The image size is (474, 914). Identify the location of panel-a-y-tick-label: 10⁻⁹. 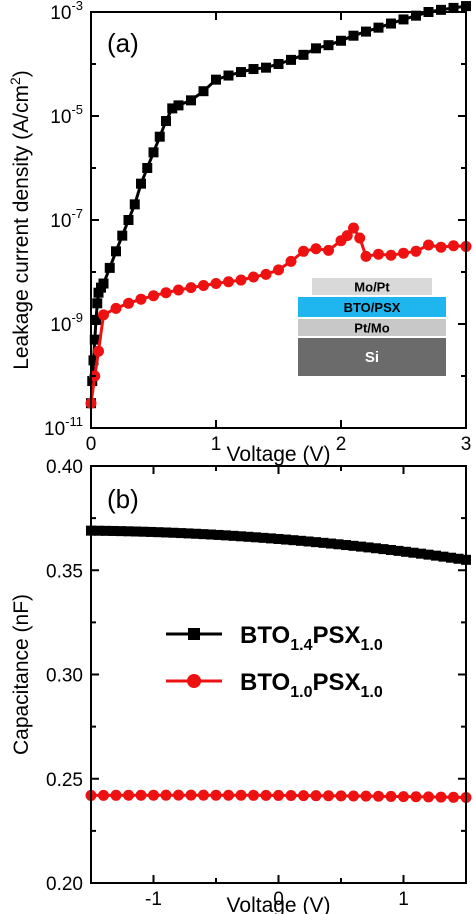
(66, 323).